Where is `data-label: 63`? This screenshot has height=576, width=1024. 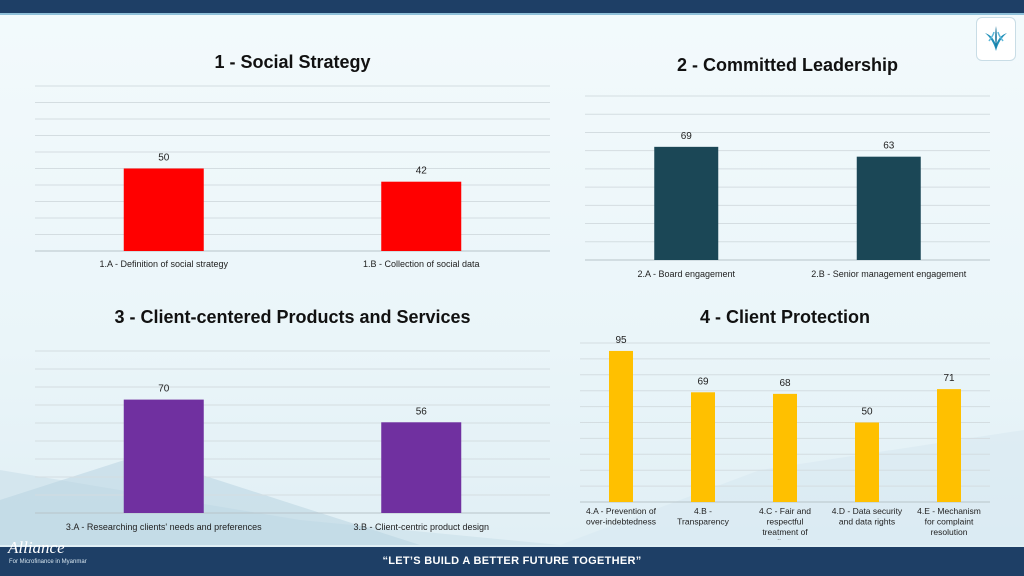 data-label: 63 is located at coordinates (889, 146).